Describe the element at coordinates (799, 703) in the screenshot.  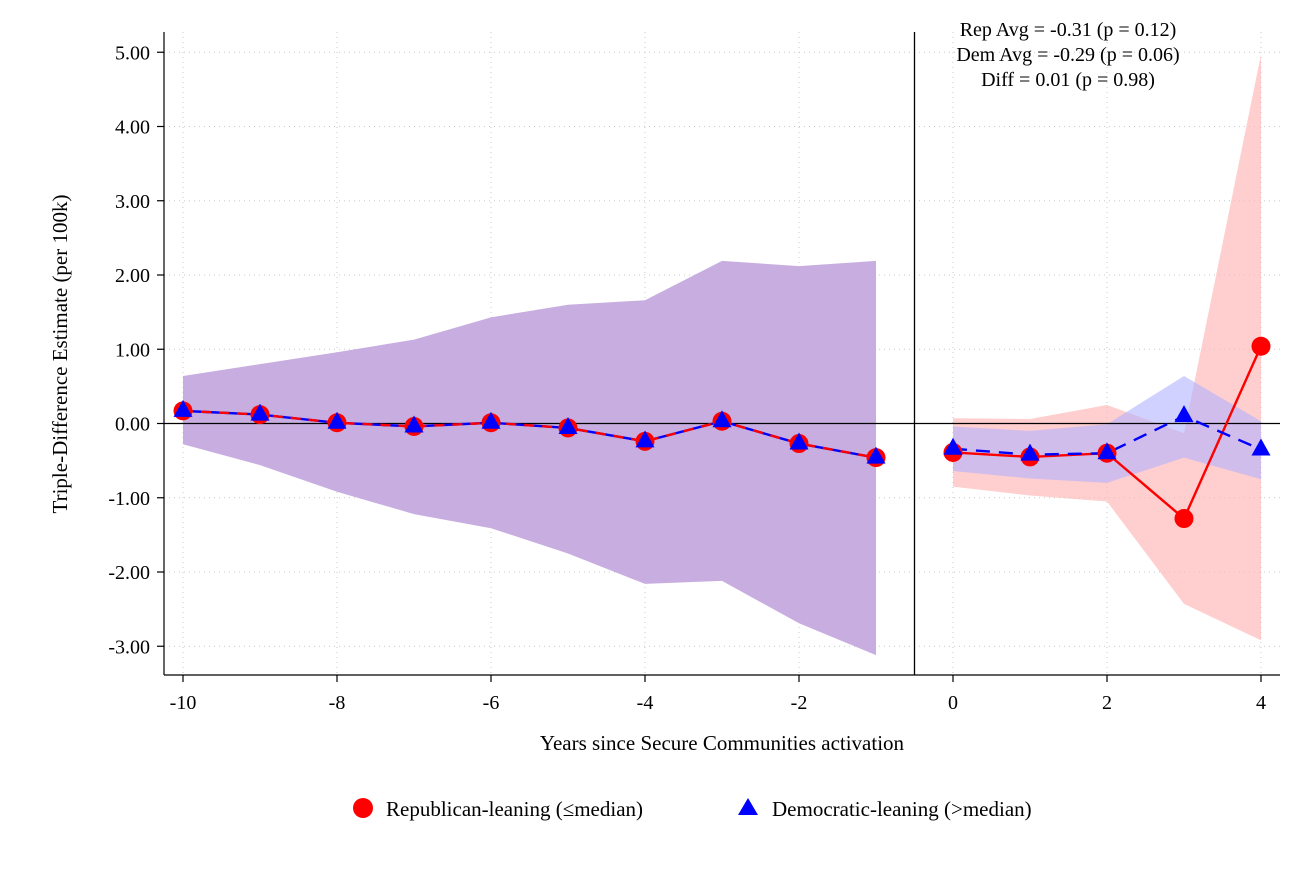
I see `x-tick-label: -2` at that location.